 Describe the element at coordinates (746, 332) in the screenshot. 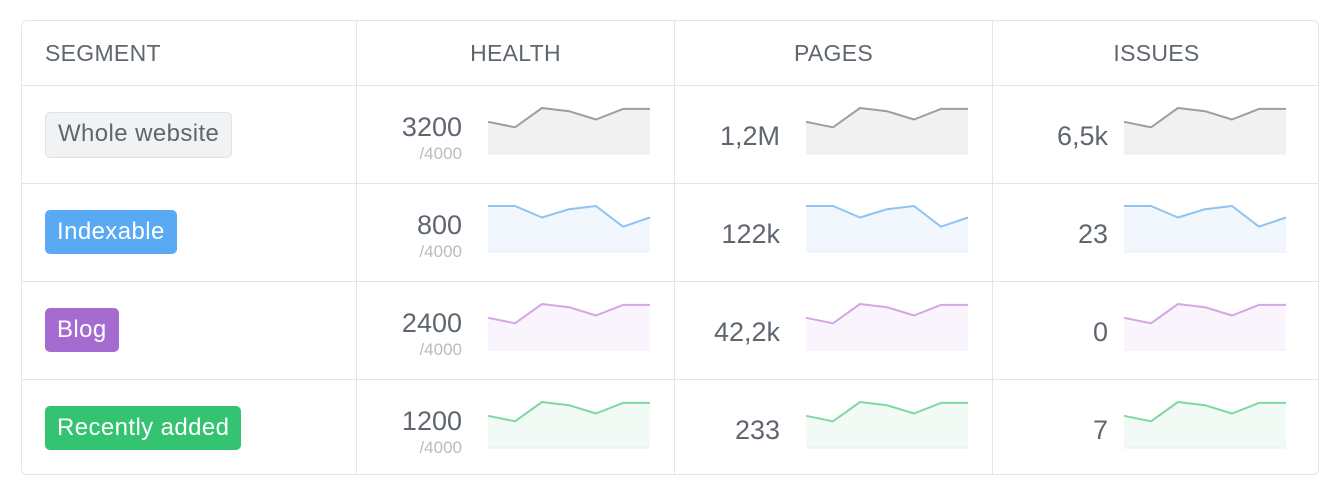

I see `pages-value: 42,2k` at that location.